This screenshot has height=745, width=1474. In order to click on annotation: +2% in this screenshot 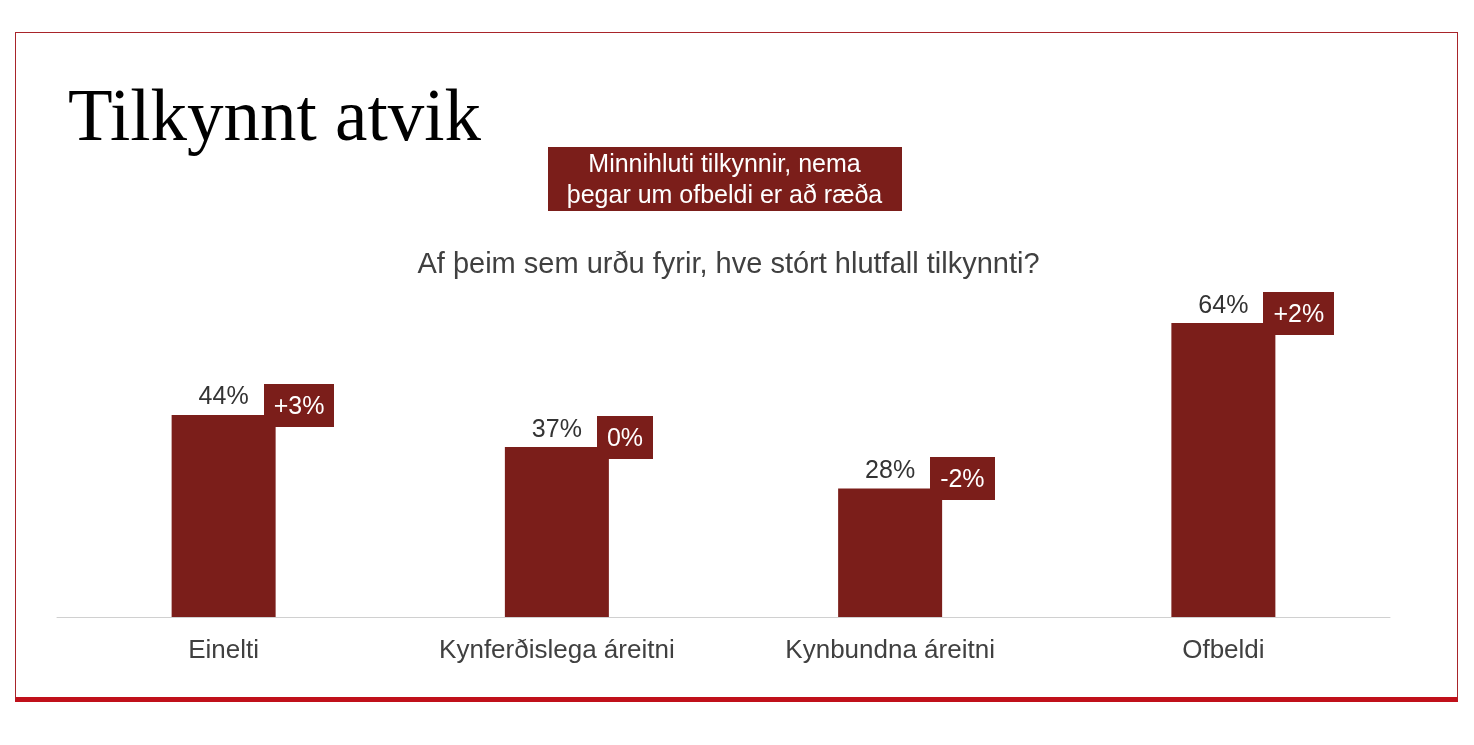, I will do `click(1299, 313)`.